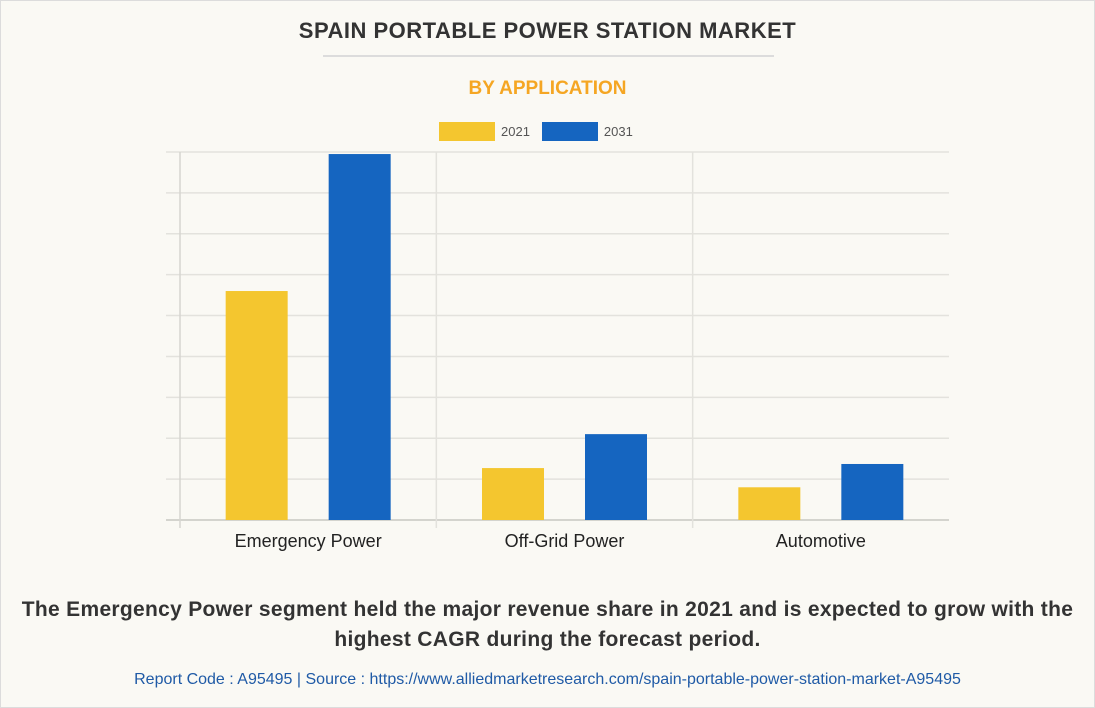 This screenshot has width=1095, height=708. I want to click on legend-item-2021: 2021, so click(484, 131).